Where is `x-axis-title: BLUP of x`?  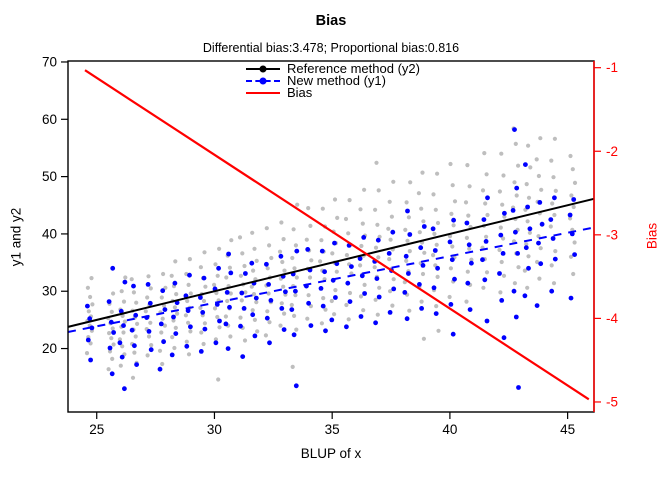
x-axis-title: BLUP of x is located at coordinates (331, 453).